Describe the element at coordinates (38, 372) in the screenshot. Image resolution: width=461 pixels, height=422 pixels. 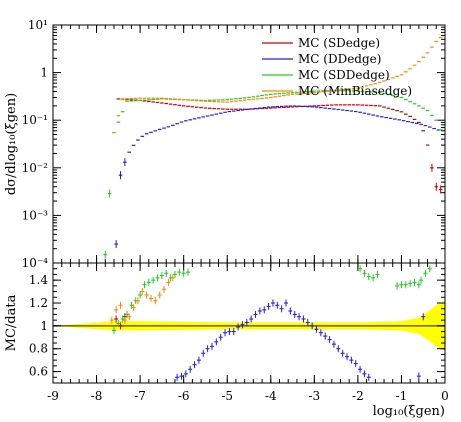
I see `y-tick-label: 0.6` at that location.